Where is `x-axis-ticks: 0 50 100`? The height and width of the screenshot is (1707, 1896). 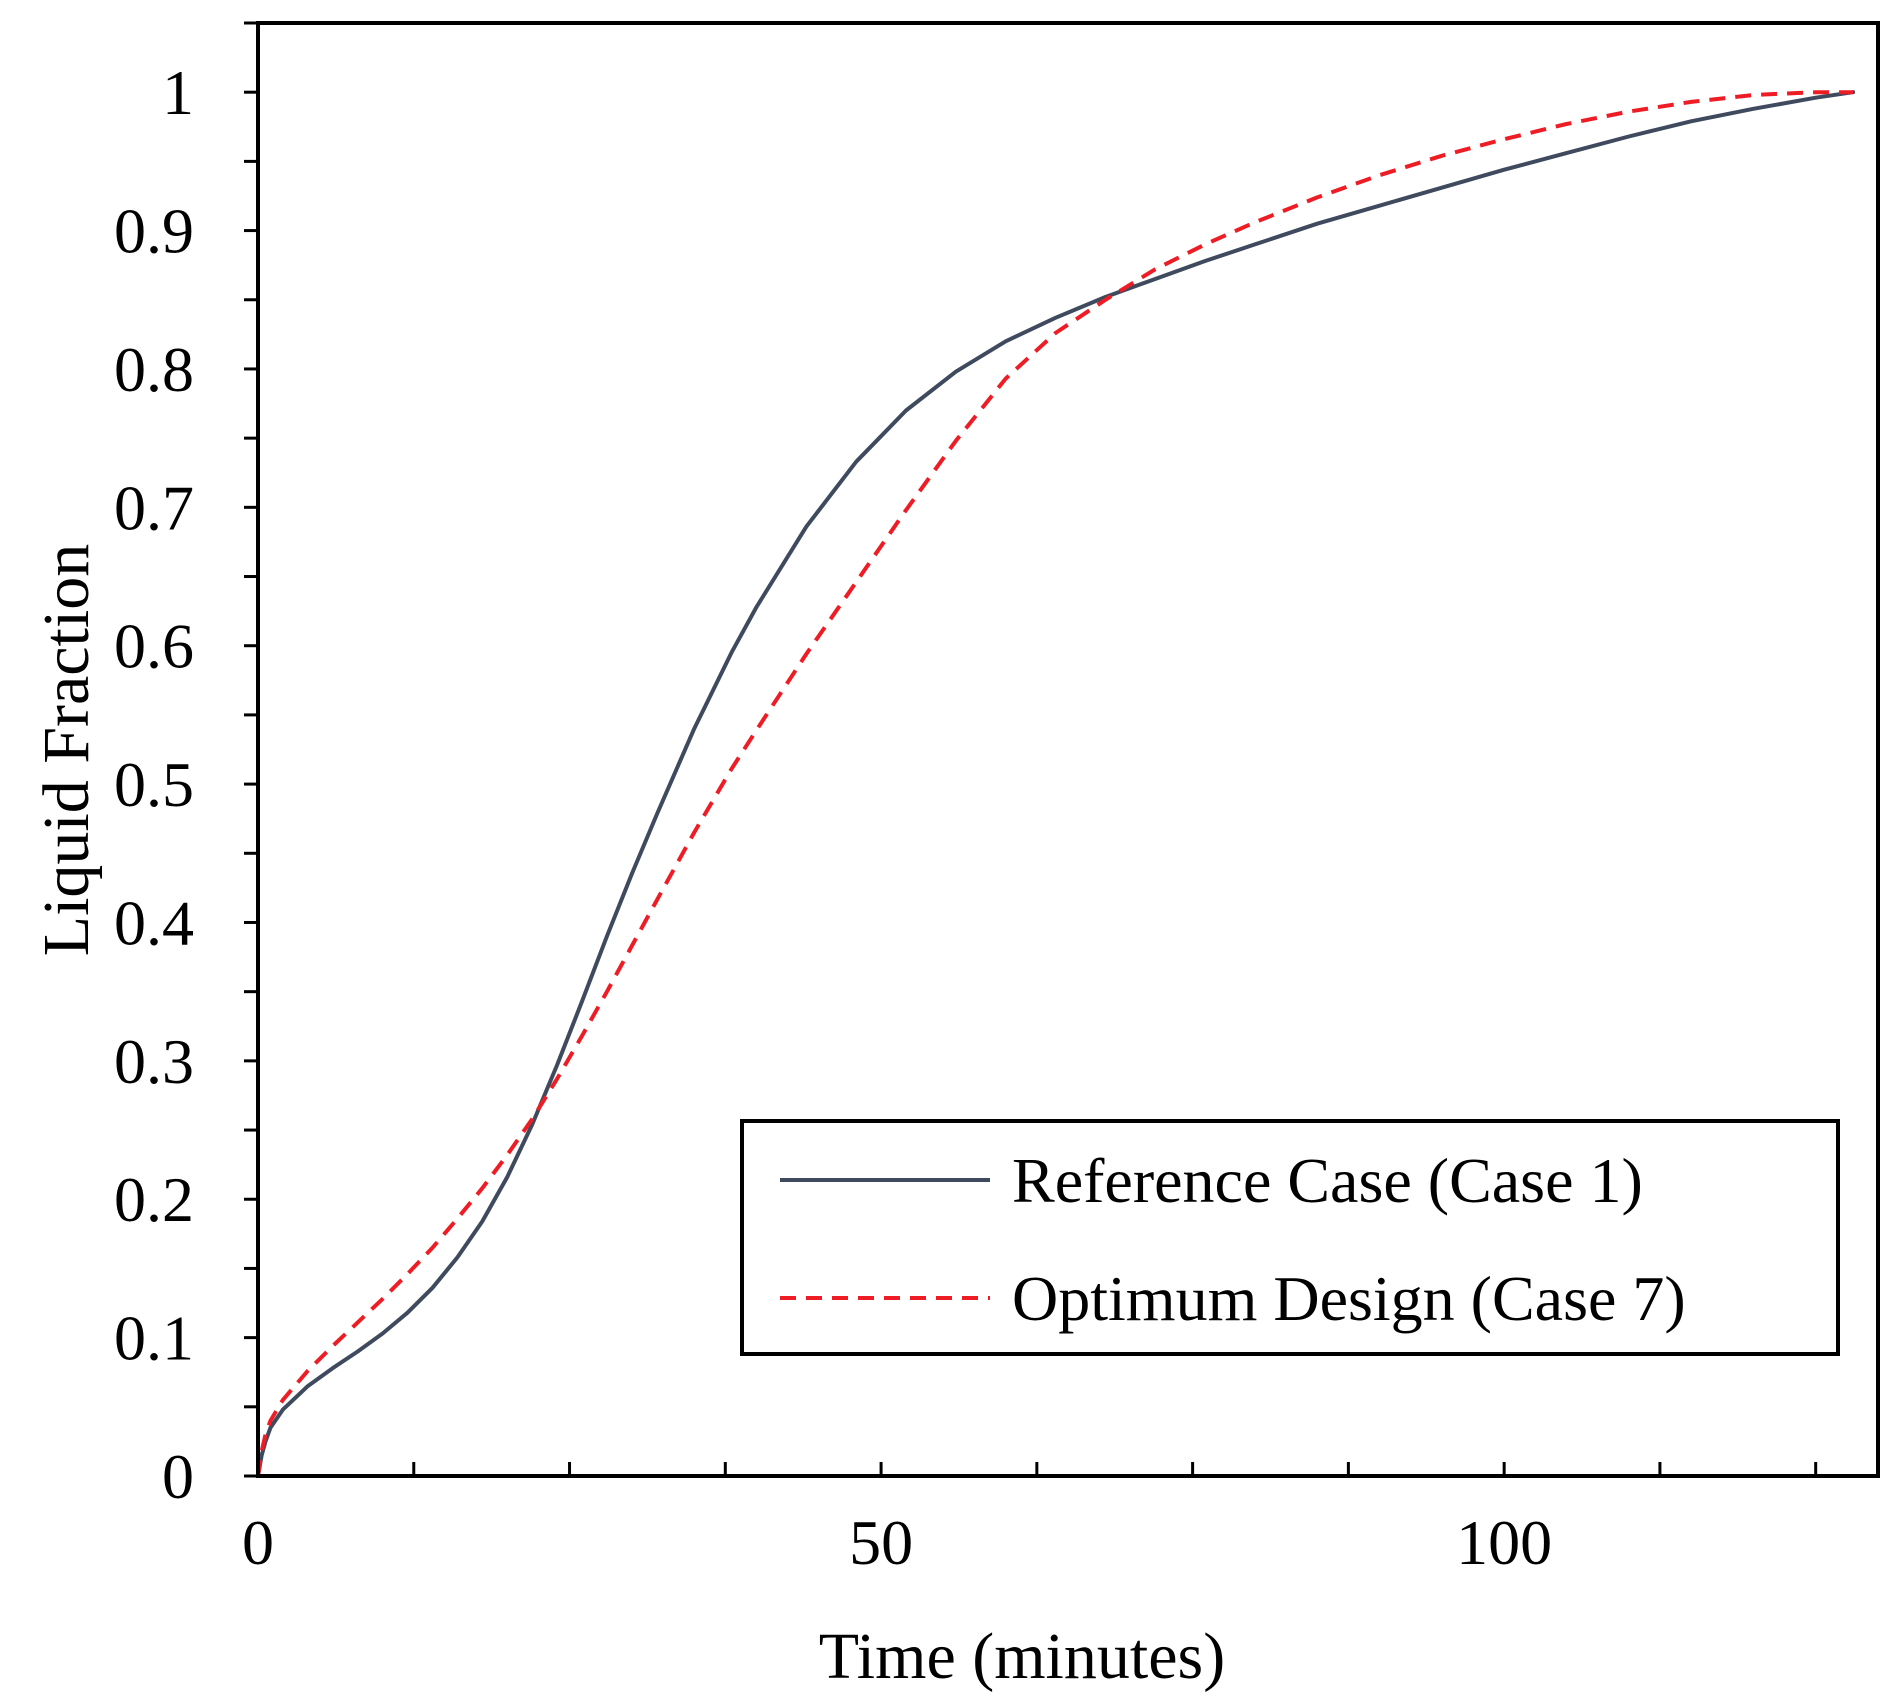
x-axis-ticks: 0 50 100 is located at coordinates (1030, 1520).